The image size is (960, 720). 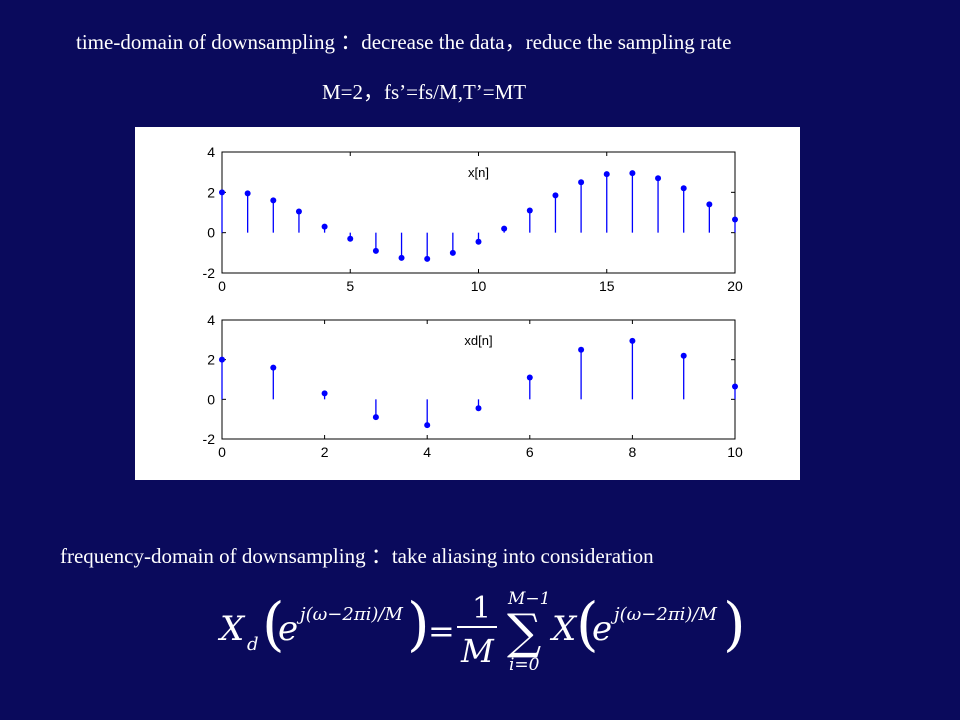 What do you see at coordinates (273, 624) in the screenshot?
I see `formula-left-paren-1: (` at bounding box center [273, 624].